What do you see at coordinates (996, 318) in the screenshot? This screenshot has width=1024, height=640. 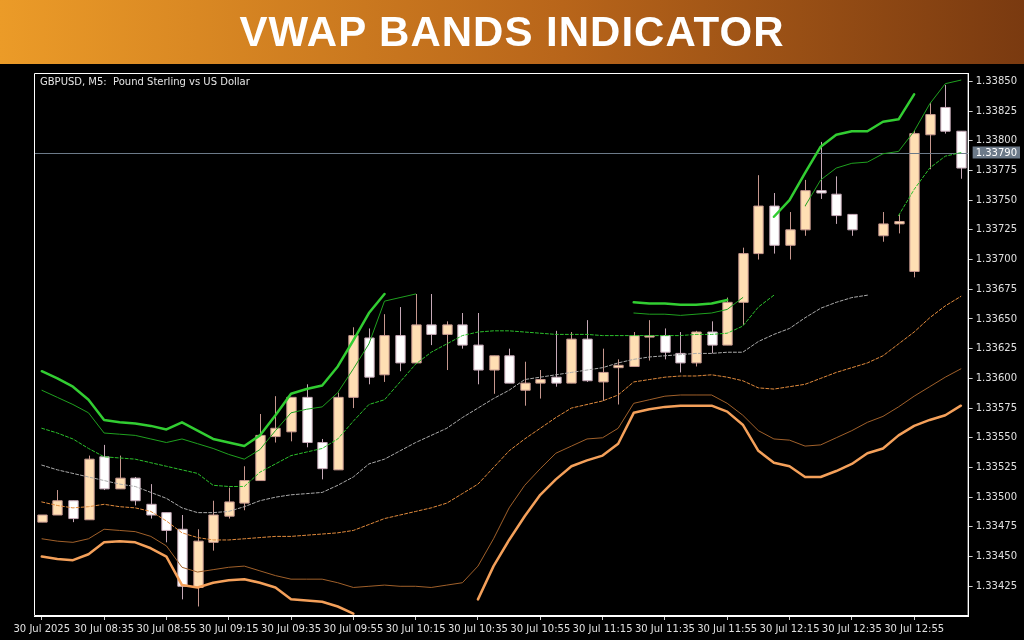 I see `y-tick-label: 1.33650` at bounding box center [996, 318].